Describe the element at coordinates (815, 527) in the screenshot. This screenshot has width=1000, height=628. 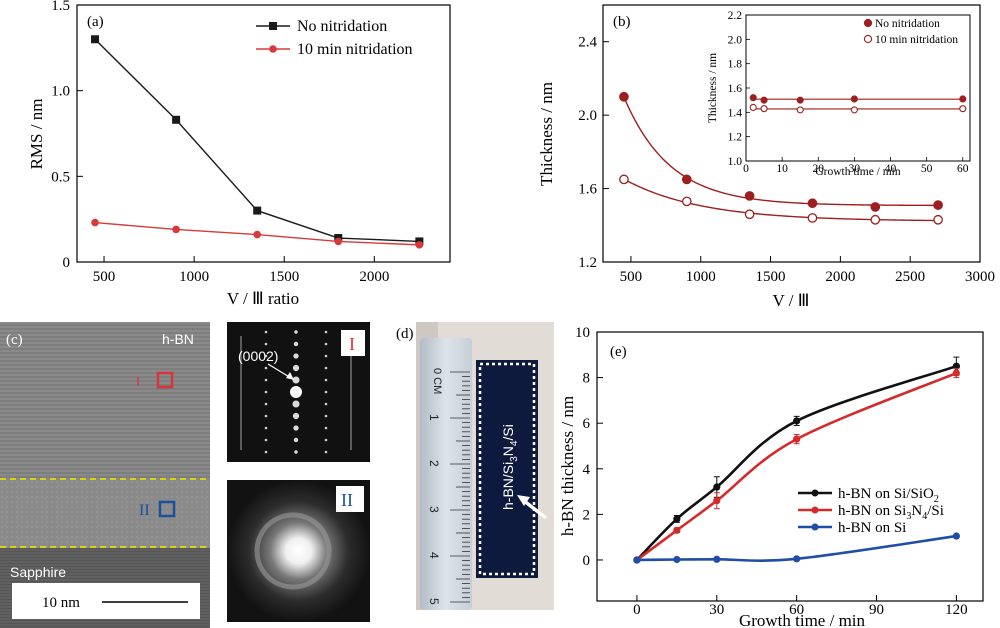
I see `legend-marker-si` at that location.